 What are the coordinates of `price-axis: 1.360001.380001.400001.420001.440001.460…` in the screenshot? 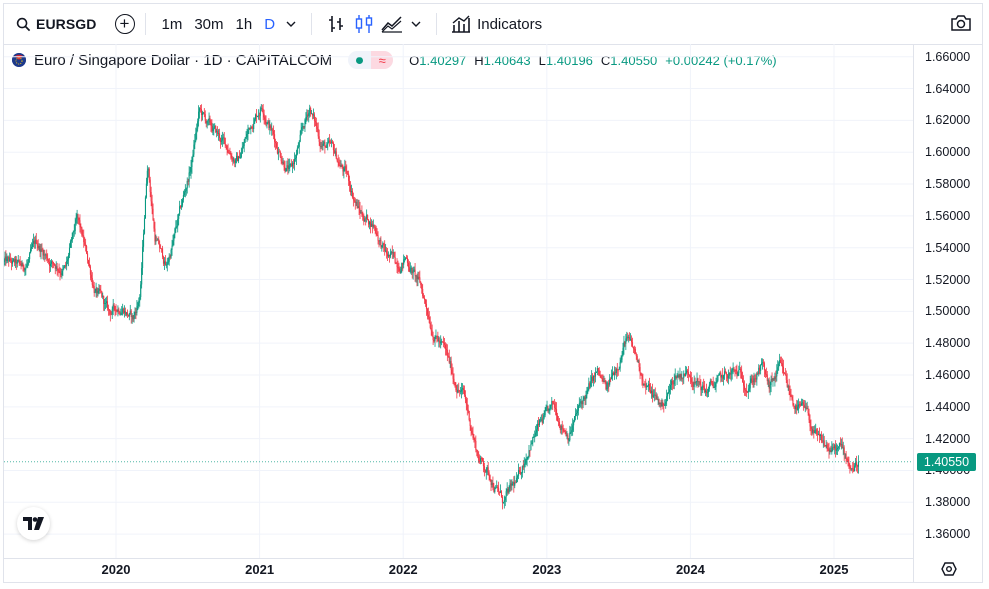 It's located at (948, 301).